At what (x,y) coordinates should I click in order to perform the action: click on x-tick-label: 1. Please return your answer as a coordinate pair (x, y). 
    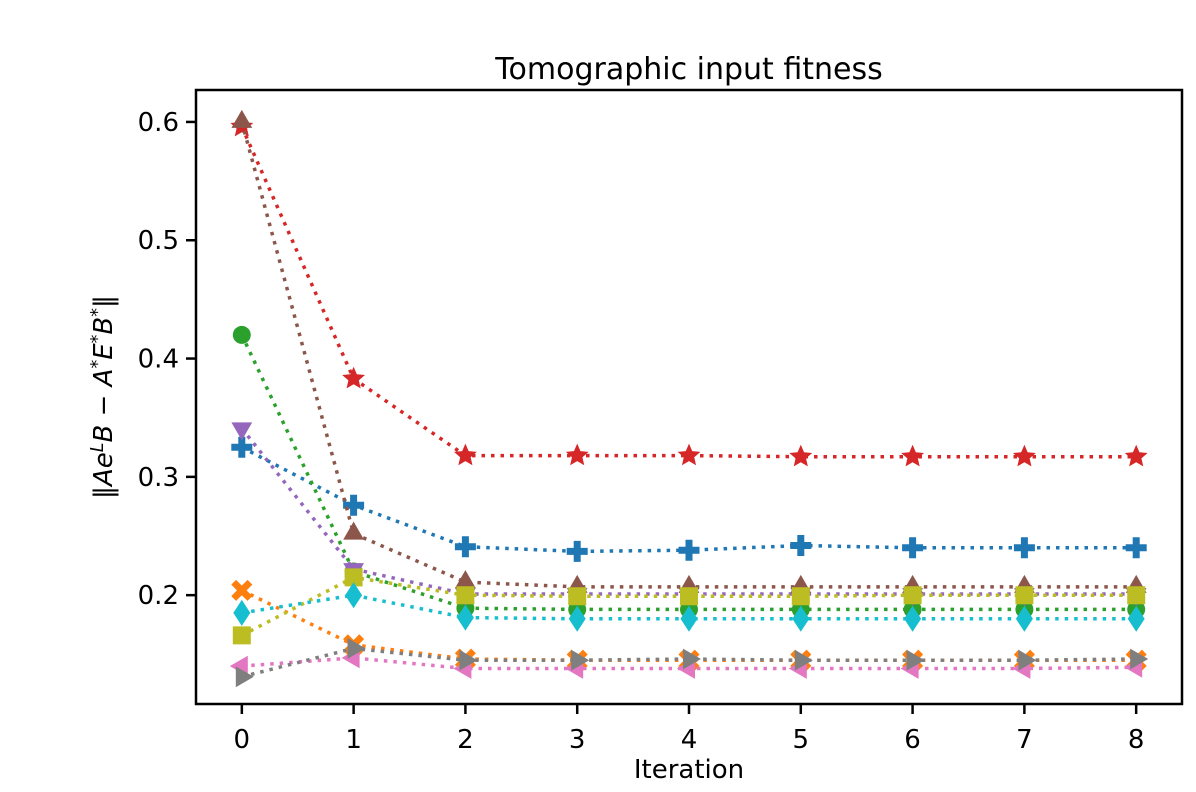
    Looking at the image, I should click on (353, 740).